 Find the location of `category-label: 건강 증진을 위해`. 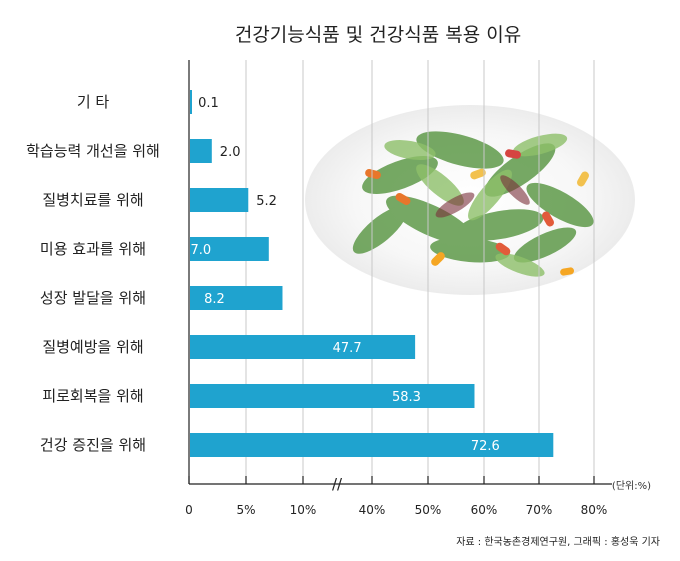

category-label: 건강 증진을 위해 is located at coordinates (93, 445).